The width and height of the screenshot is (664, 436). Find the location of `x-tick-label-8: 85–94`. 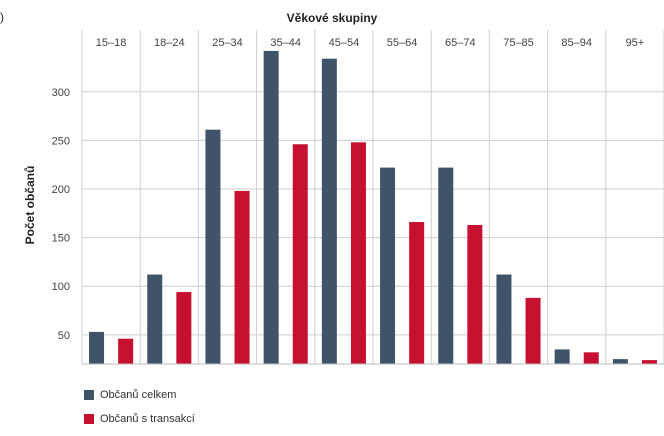

x-tick-label-8: 85–94 is located at coordinates (576, 43).